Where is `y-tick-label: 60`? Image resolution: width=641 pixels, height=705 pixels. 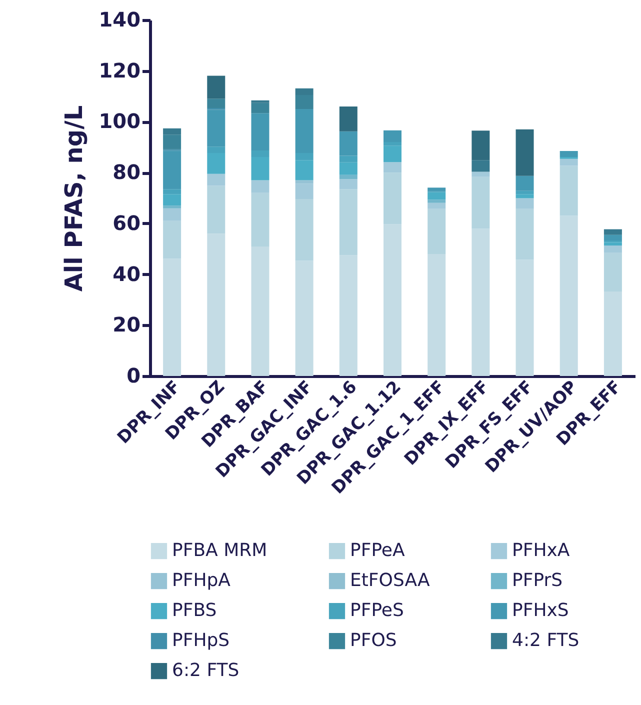 y-tick-label: 60 is located at coordinates (126, 222).